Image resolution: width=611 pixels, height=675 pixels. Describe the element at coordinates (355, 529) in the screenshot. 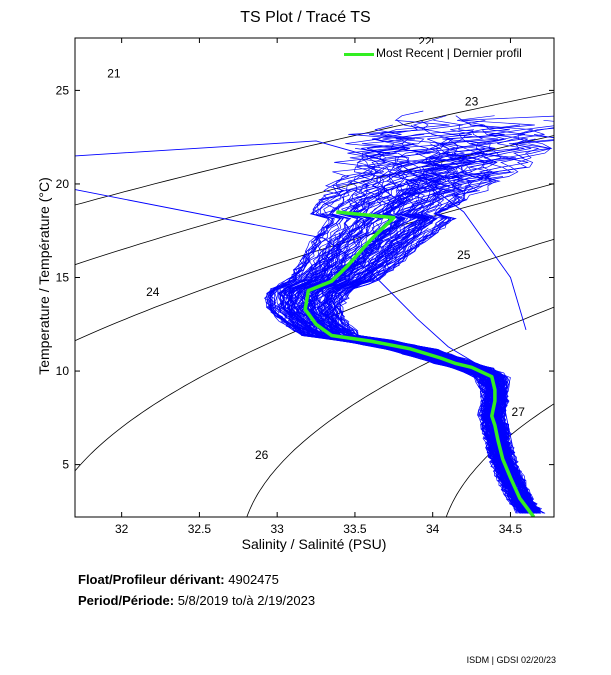

I see `x-tick-label: 33.5` at that location.